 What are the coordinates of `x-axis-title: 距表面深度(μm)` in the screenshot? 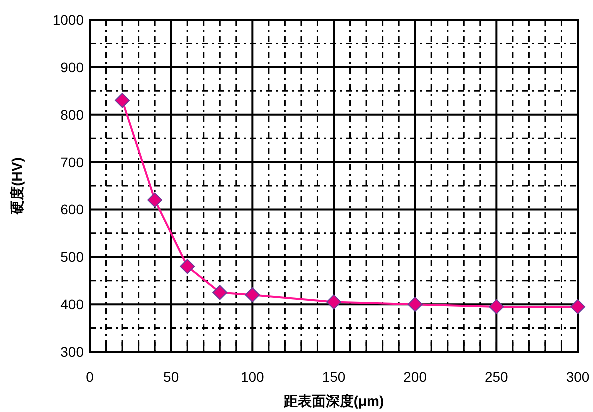 It's located at (333, 401).